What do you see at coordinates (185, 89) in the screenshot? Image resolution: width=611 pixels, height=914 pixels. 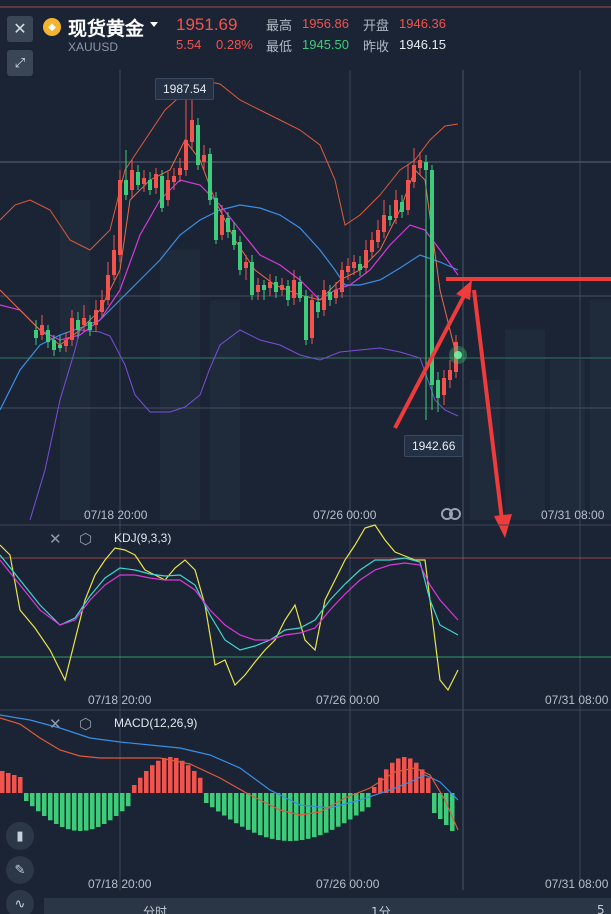 I see `max-price-tag: 1987.54` at bounding box center [185, 89].